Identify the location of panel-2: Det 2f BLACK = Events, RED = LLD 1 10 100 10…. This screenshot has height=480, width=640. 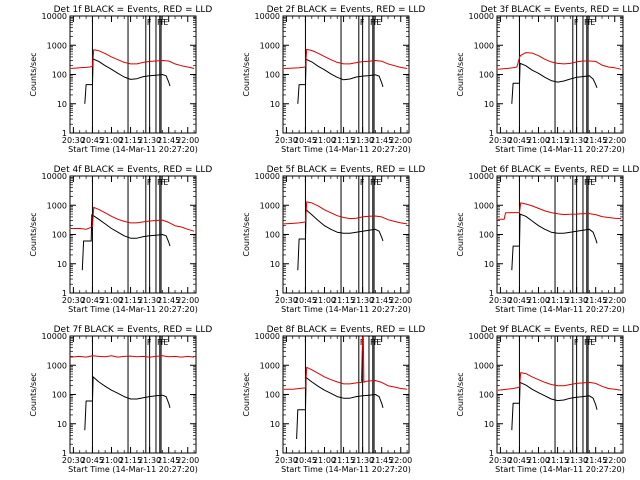
(333, 79).